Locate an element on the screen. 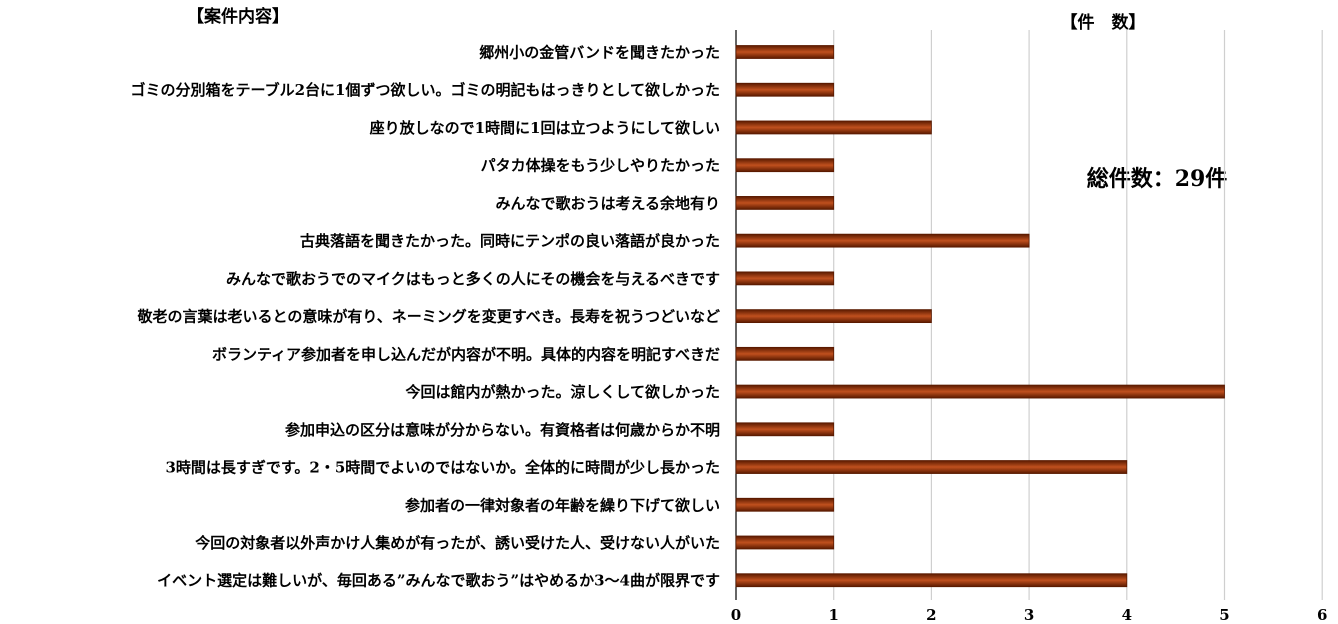 The height and width of the screenshot is (624, 1338). category-label: 座り放しなので1時間に1回は立つようにして欲しい is located at coordinates (544, 128).